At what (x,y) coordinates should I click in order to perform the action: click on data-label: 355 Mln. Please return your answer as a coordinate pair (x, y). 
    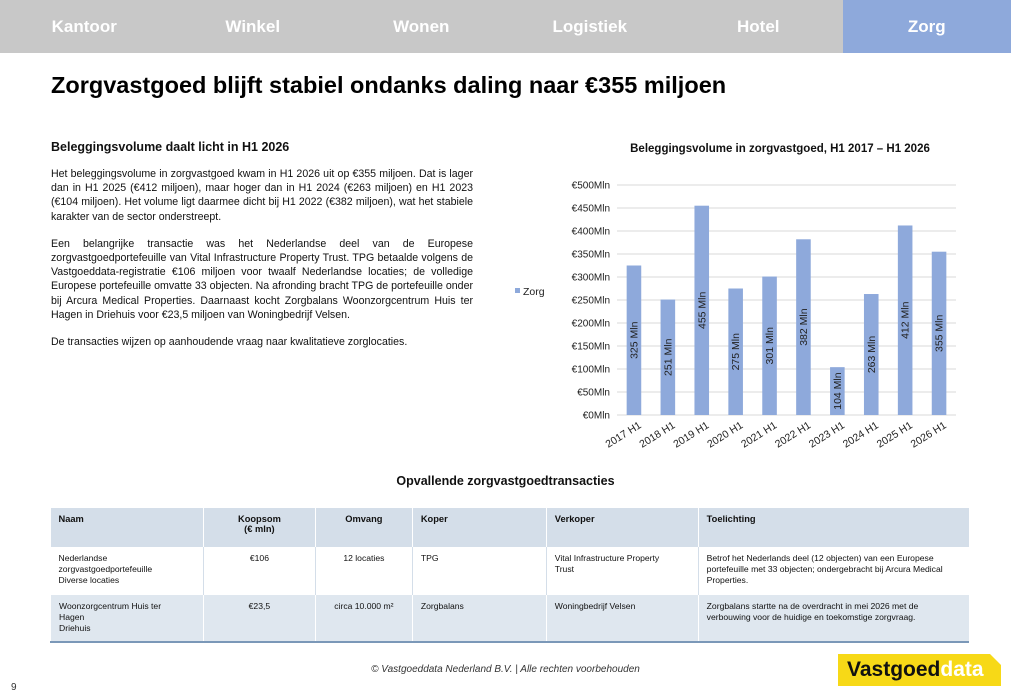
    Looking at the image, I should click on (940, 334).